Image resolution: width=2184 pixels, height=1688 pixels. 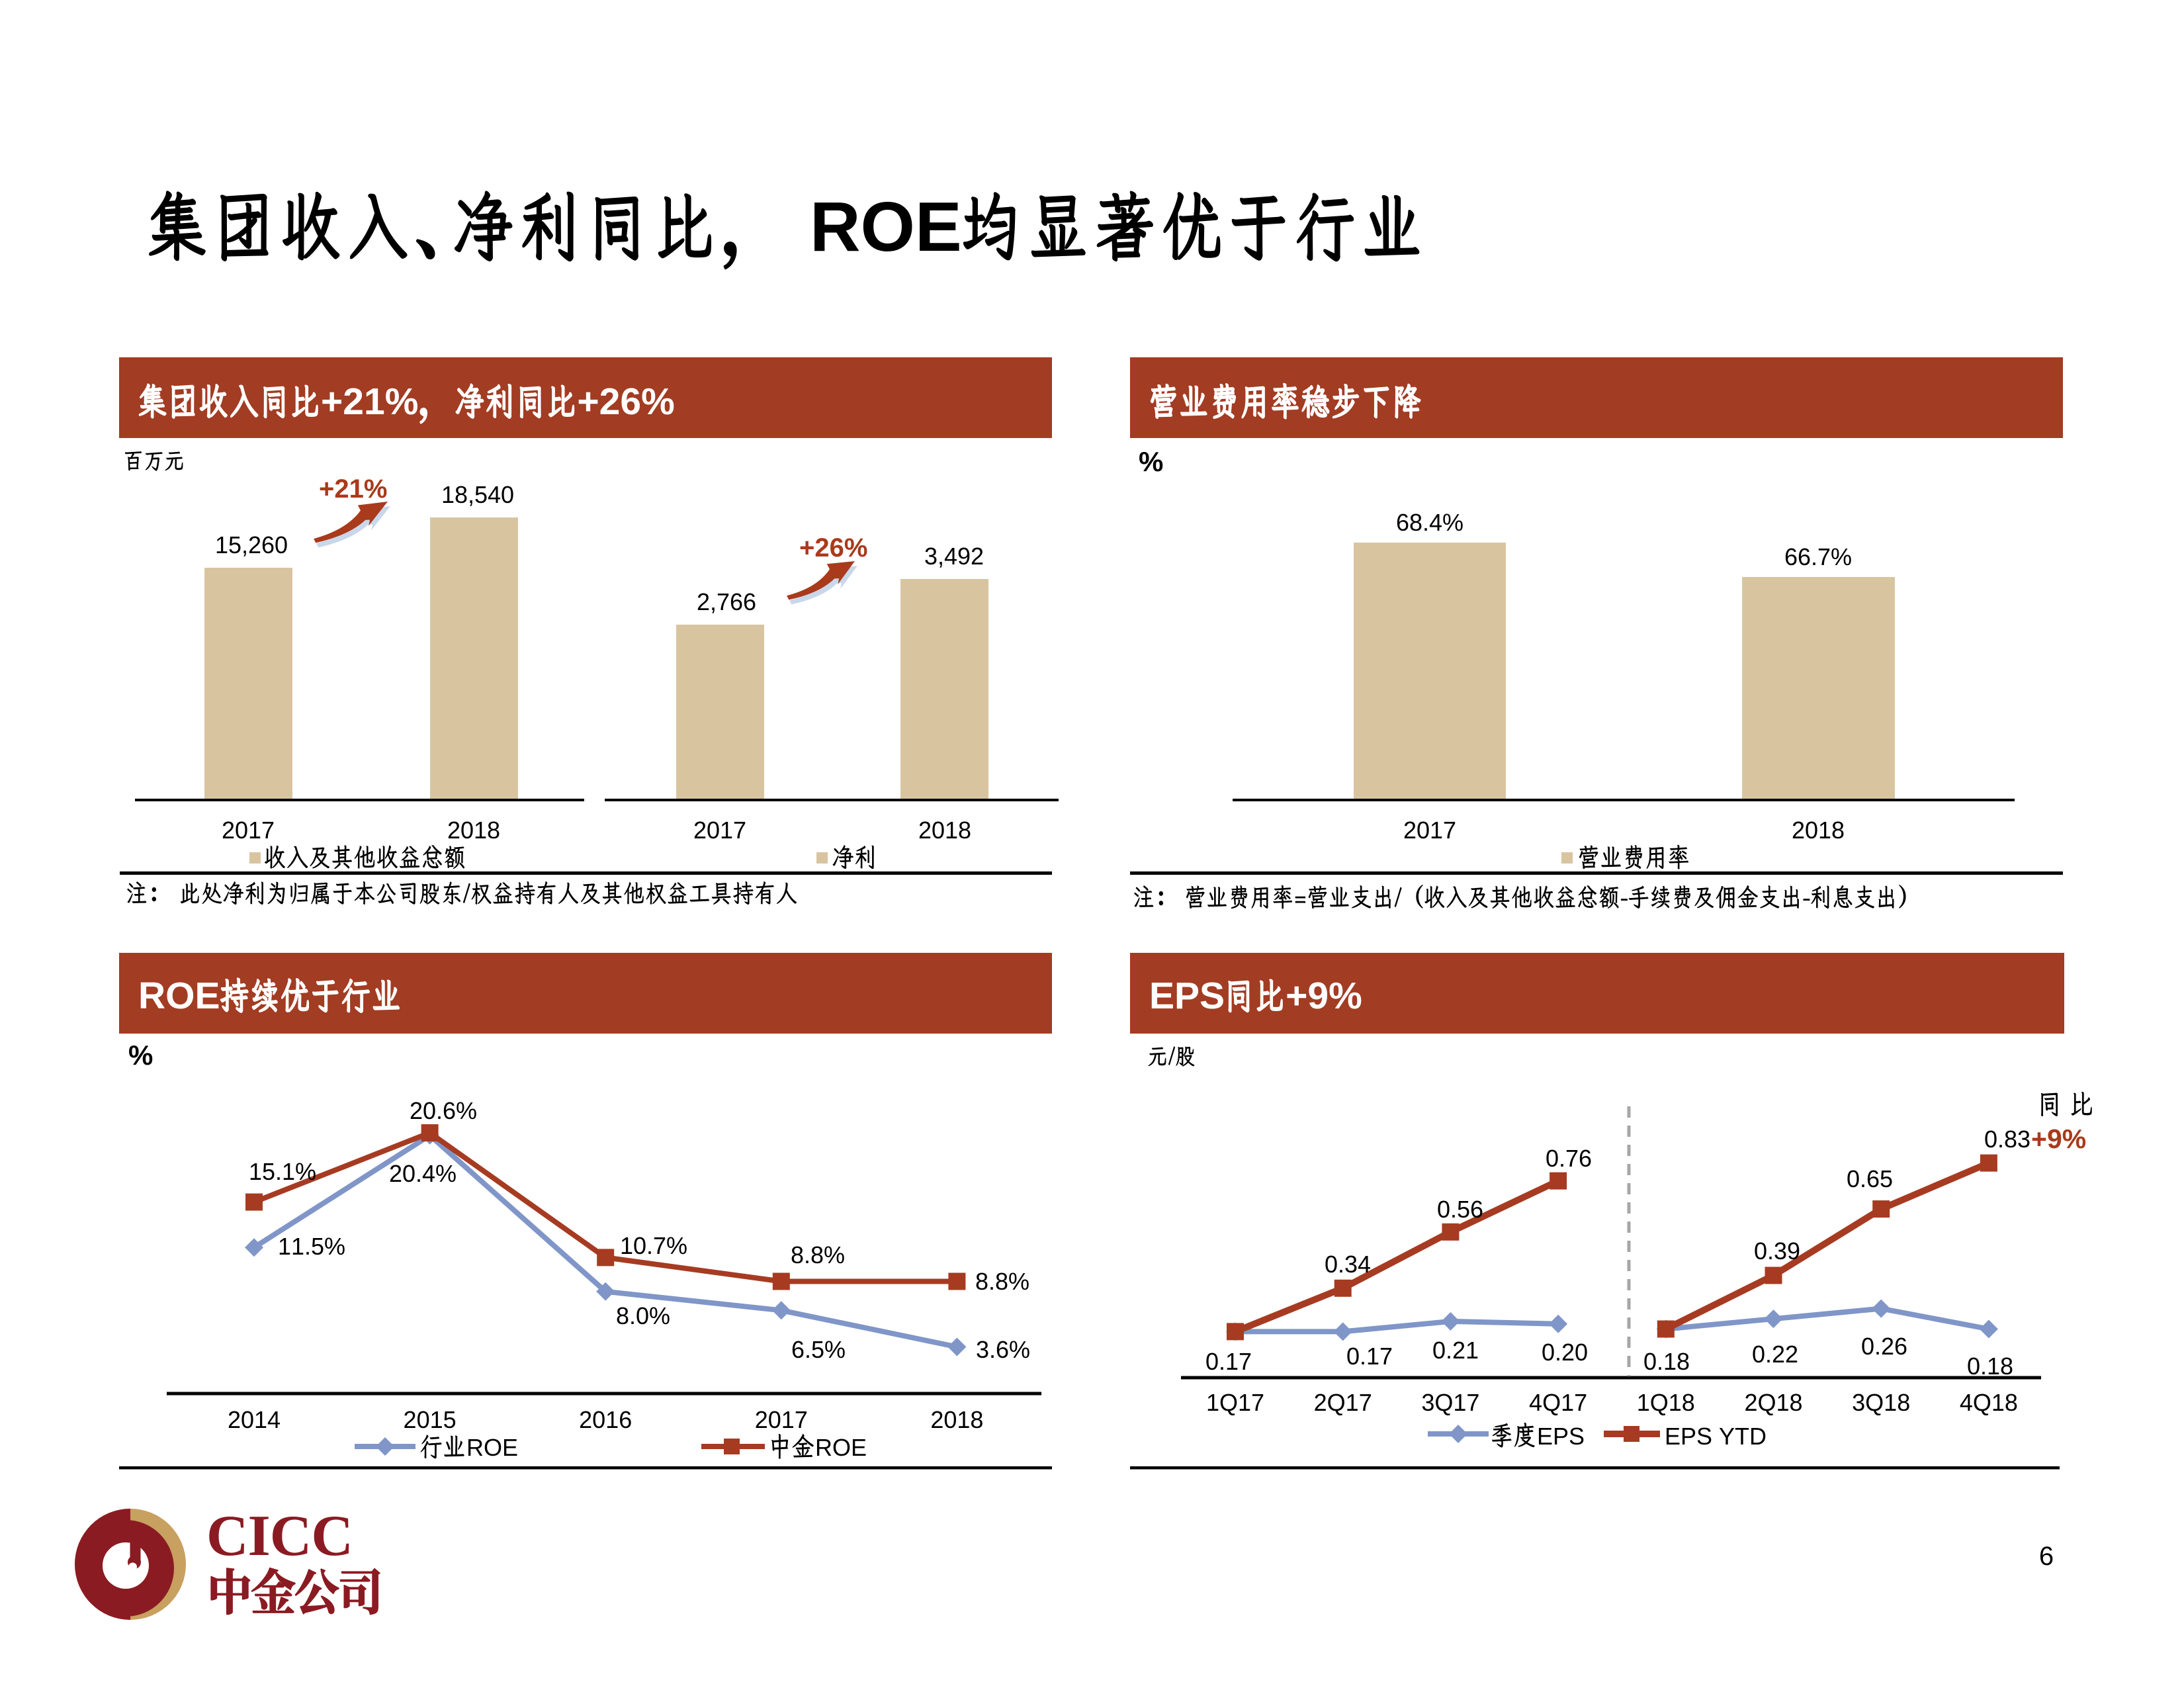 I want to click on svg-text: 2016, so click(x=605, y=1419).